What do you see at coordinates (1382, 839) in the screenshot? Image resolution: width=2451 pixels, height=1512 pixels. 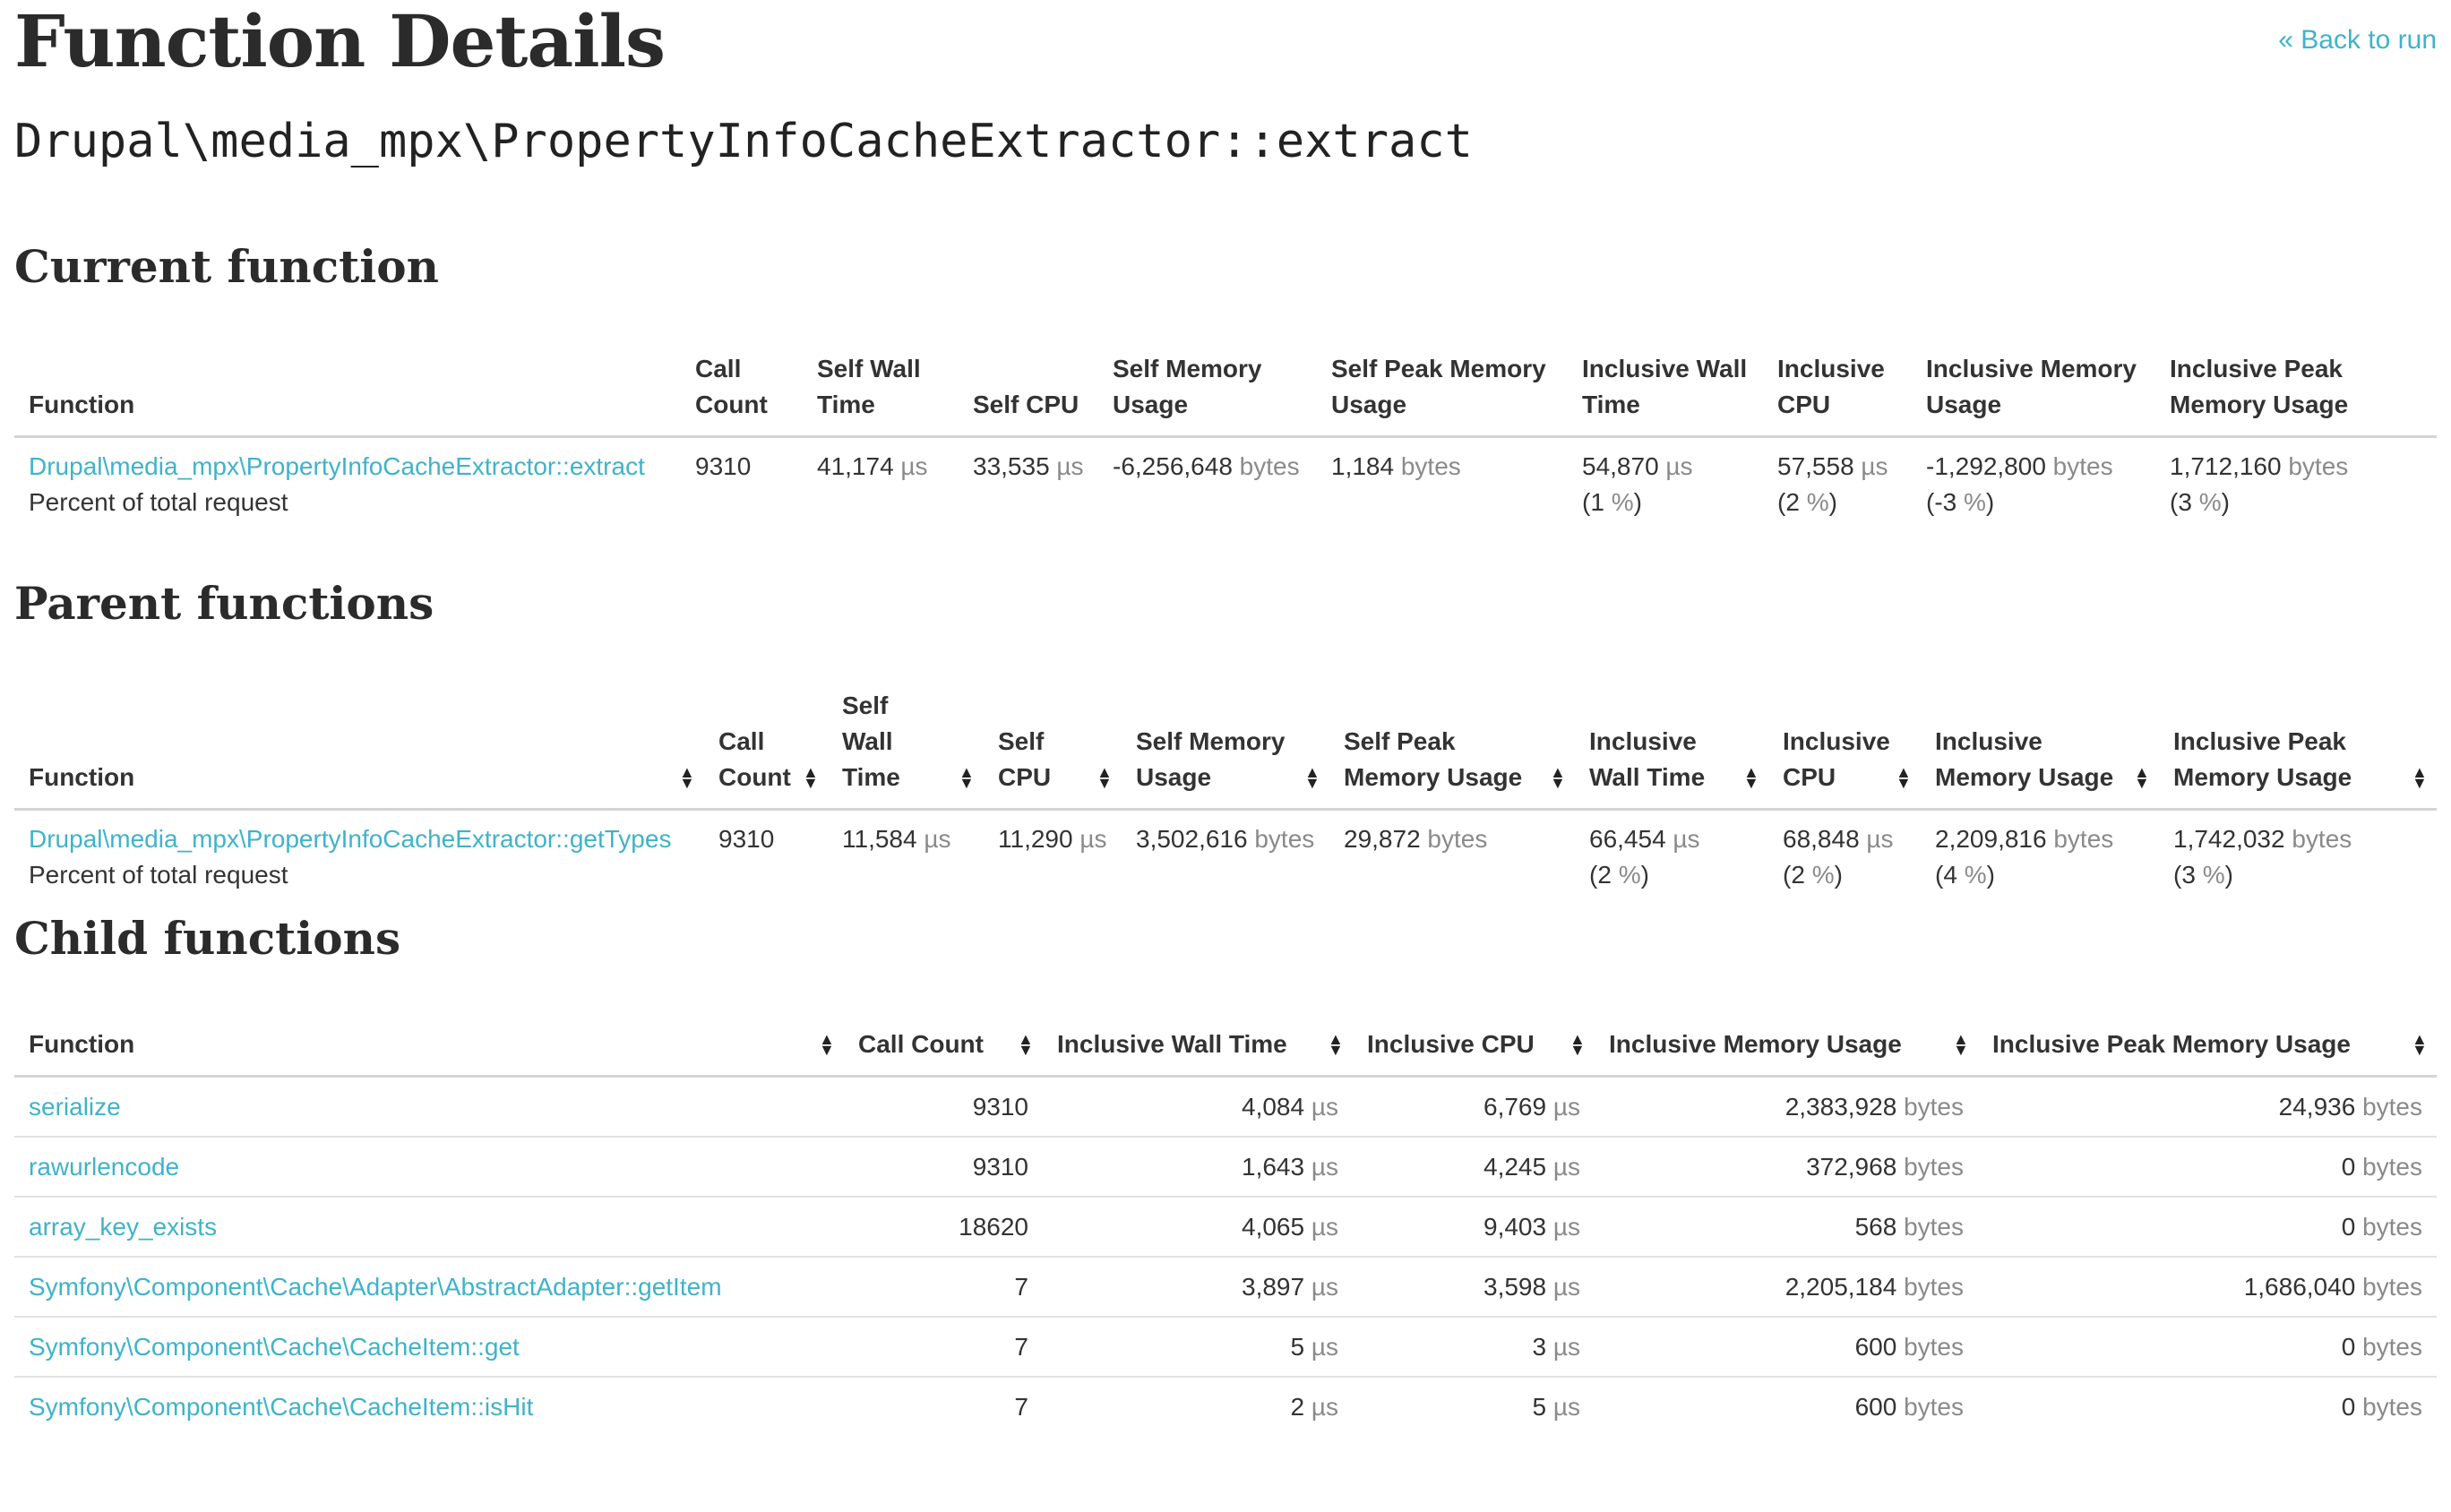 I see `value: 29,872` at bounding box center [1382, 839].